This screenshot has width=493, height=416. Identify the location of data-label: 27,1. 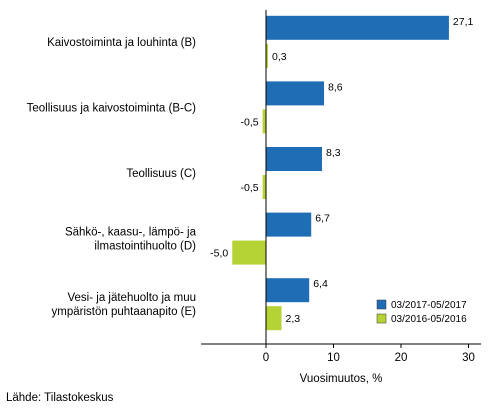
(463, 22).